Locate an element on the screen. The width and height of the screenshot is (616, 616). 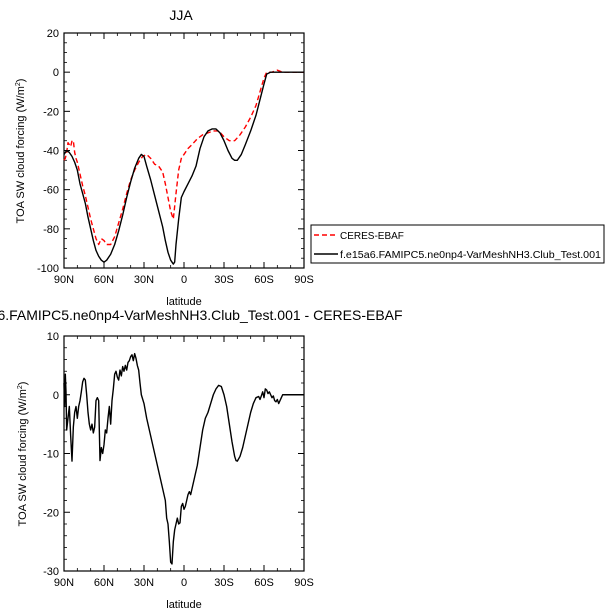
top-x-tick-label: 90N is located at coordinates (64, 280).